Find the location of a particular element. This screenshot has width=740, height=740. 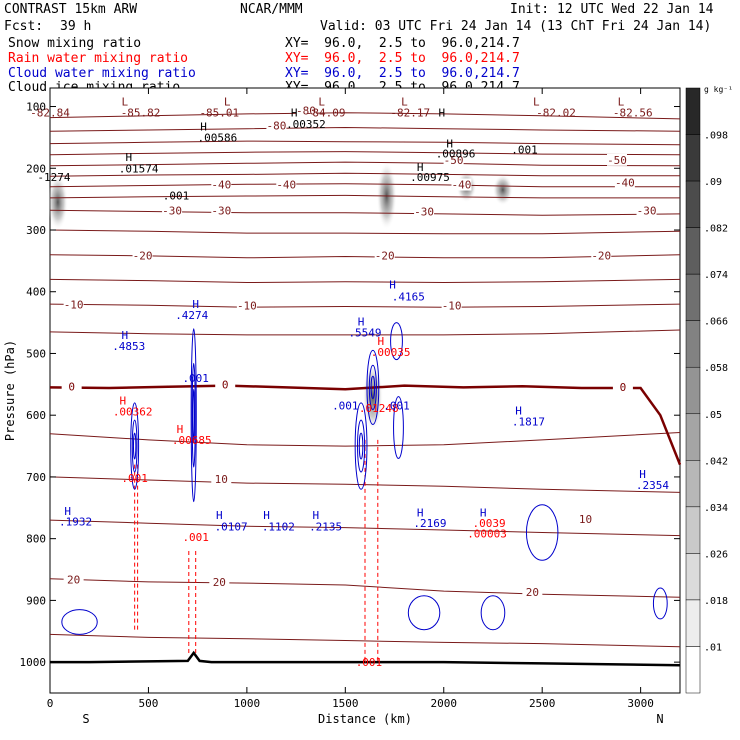

extremum-label: -82.02 is located at coordinates (556, 113).